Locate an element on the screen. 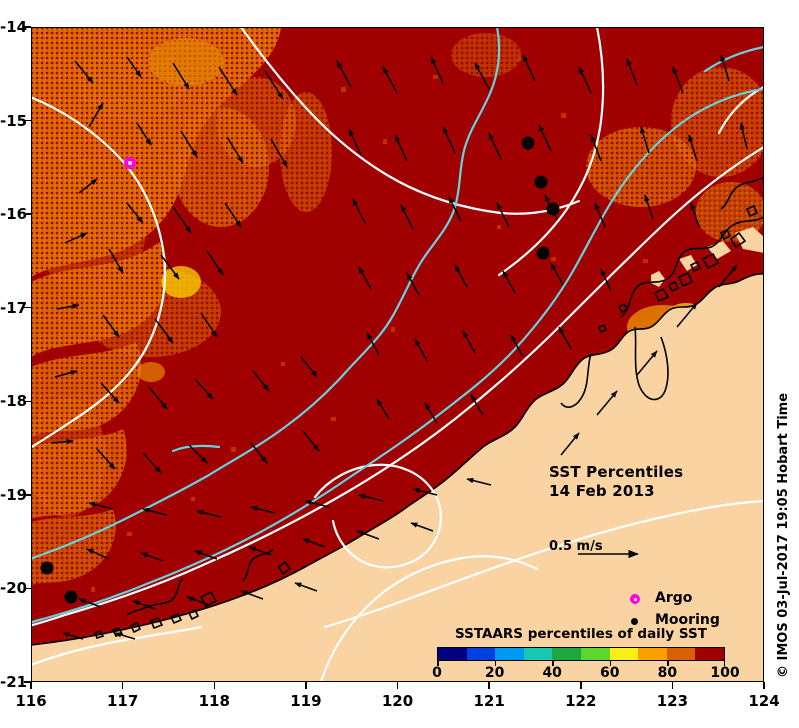 This screenshot has height=728, width=799. x-axis-label: 116 is located at coordinates (31, 701).